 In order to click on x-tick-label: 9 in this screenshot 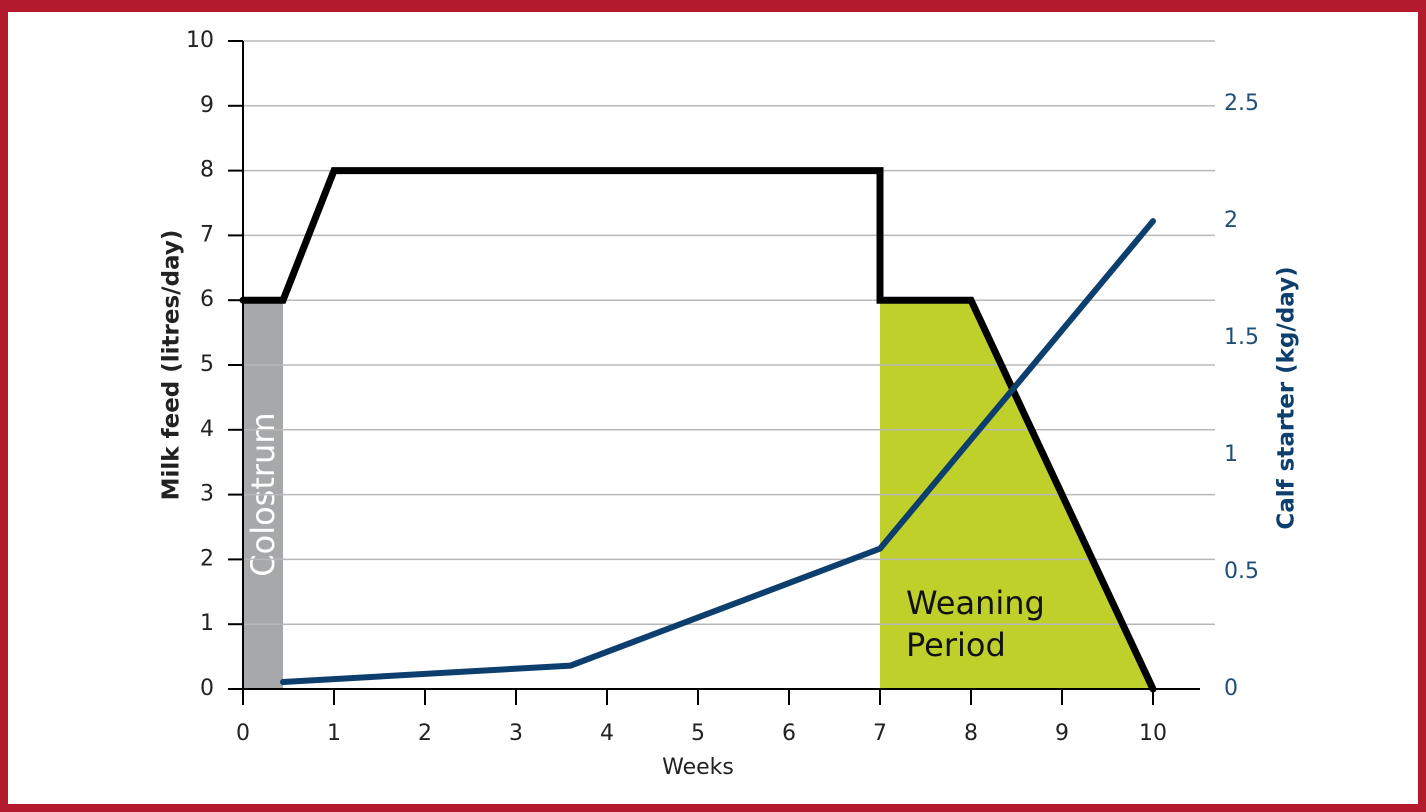, I will do `click(1062, 733)`.